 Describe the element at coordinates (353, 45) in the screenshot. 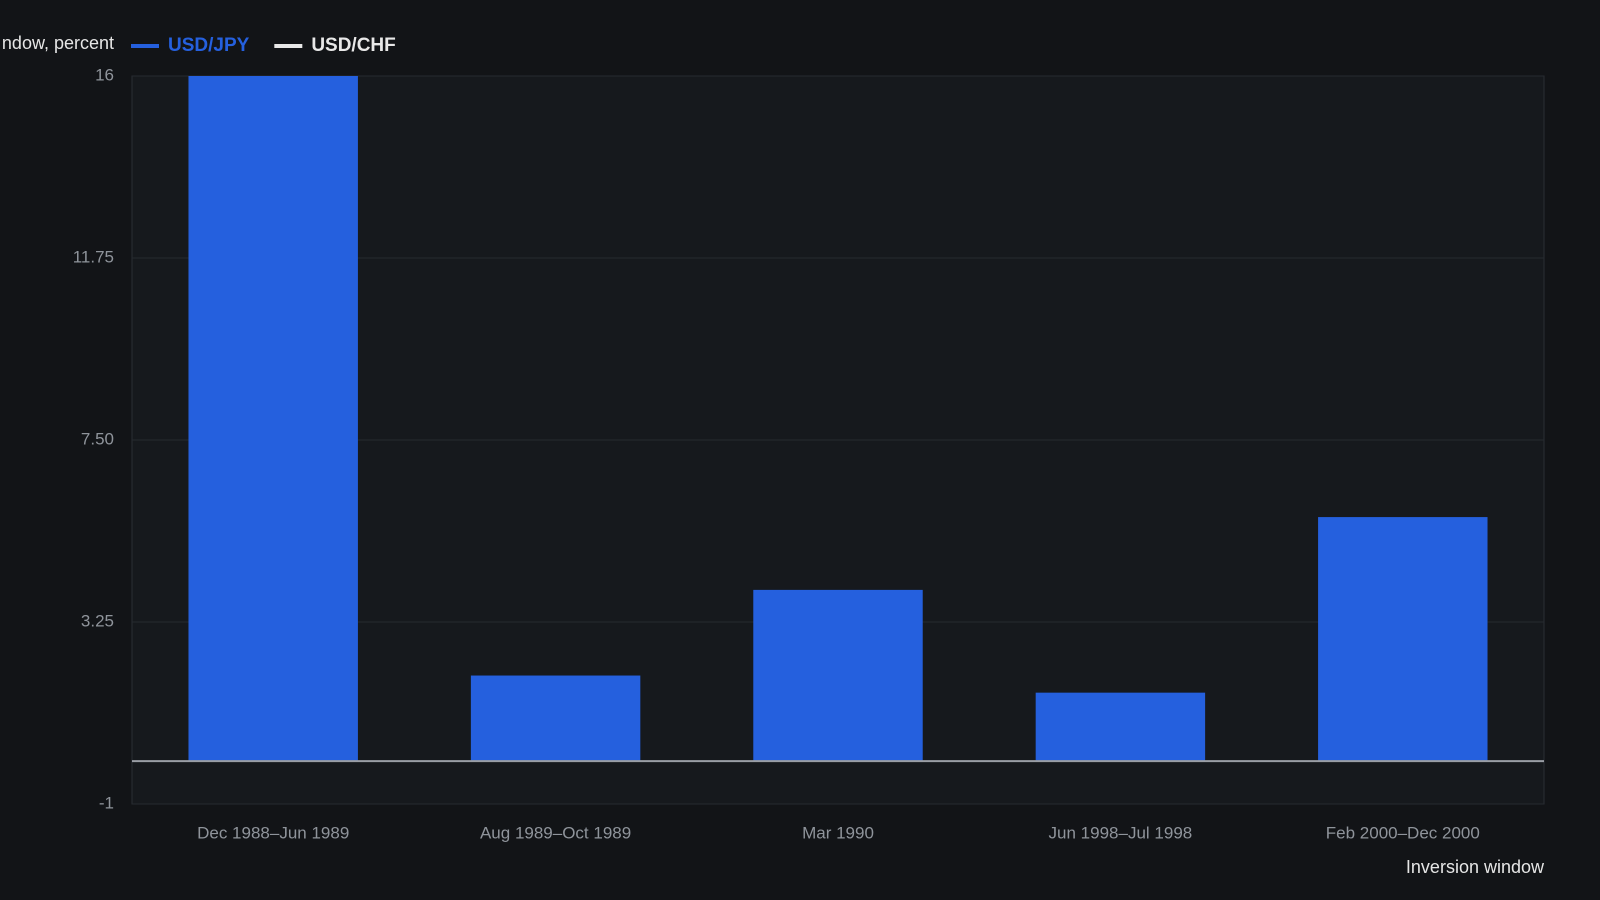

I see `legend-label: USD/CHF` at that location.